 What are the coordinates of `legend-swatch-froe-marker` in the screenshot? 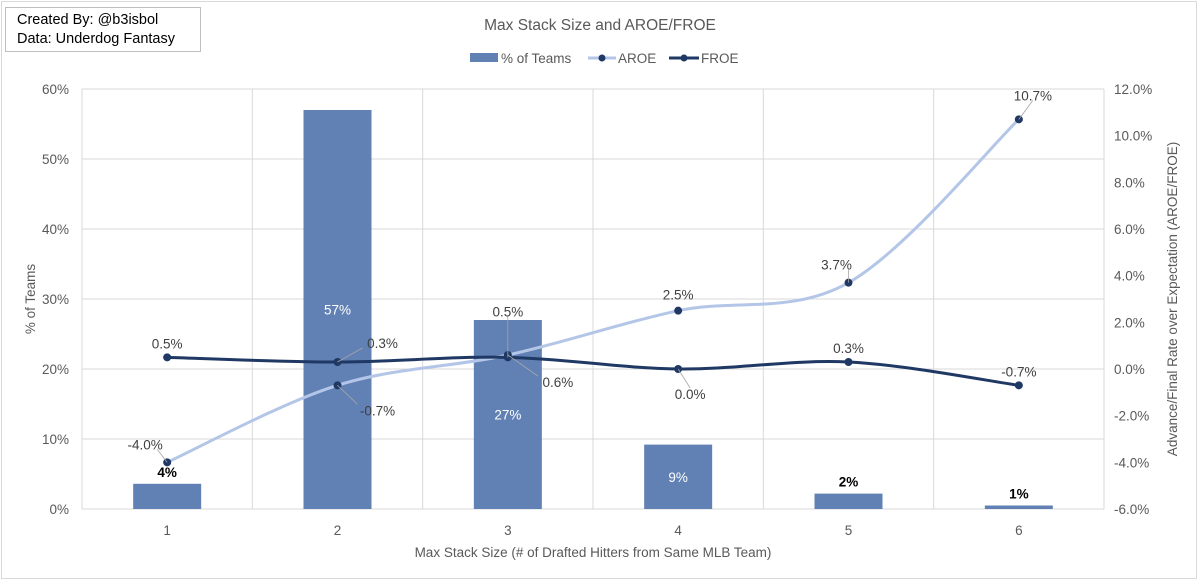 It's located at (684, 58).